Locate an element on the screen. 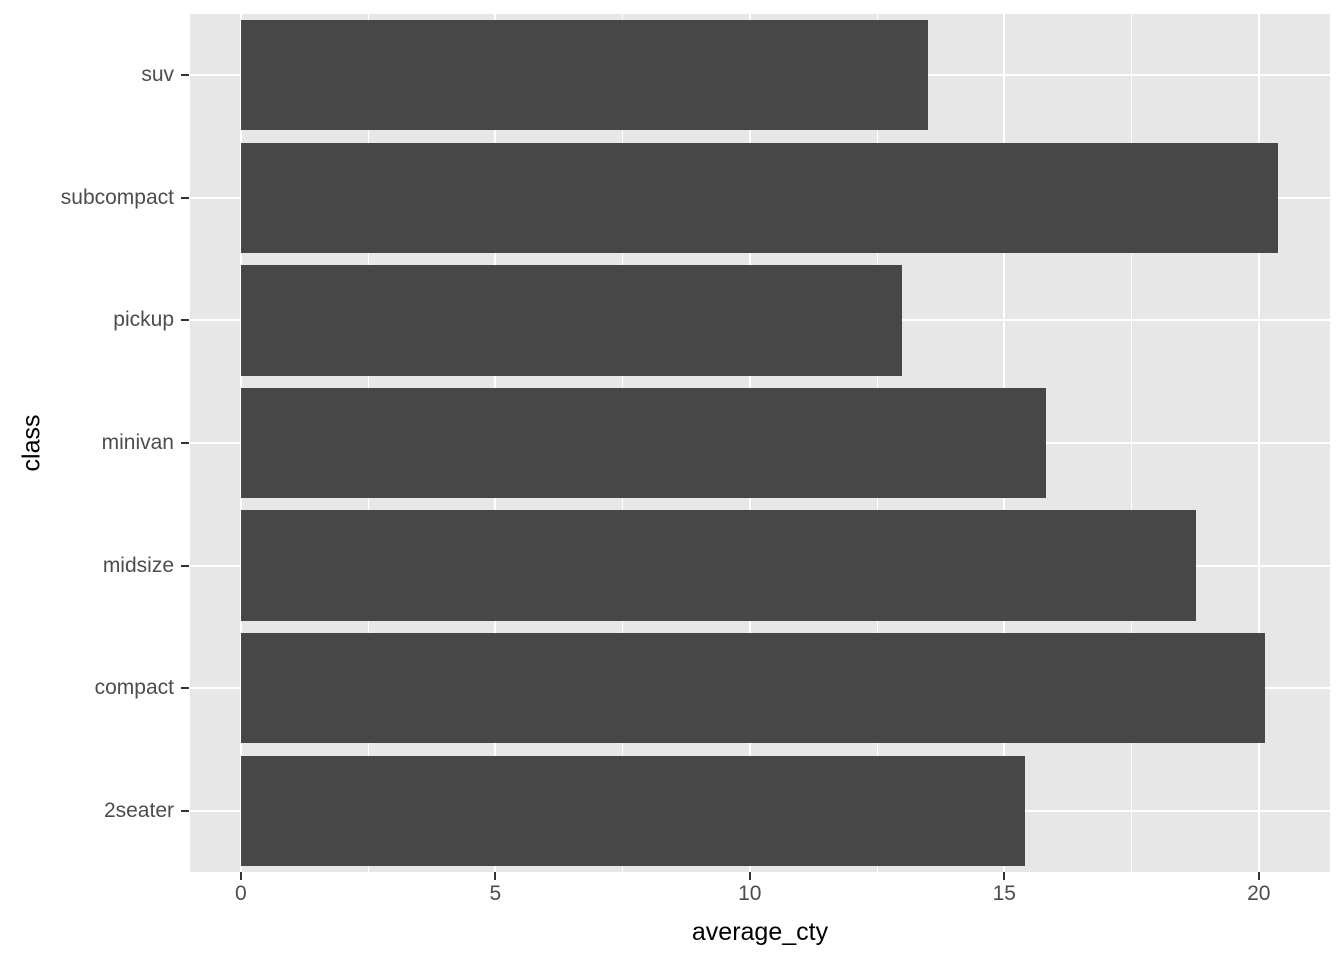  bar-compact is located at coordinates (753, 688).